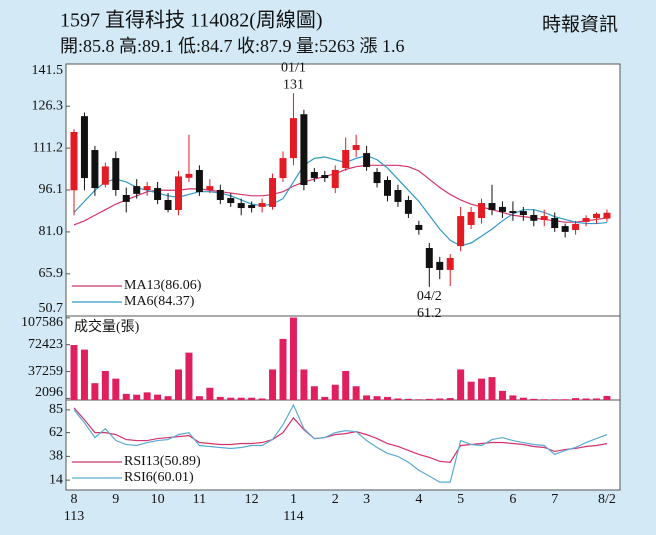  What do you see at coordinates (42, 322) in the screenshot?
I see `y-tick-label: 107586` at bounding box center [42, 322].